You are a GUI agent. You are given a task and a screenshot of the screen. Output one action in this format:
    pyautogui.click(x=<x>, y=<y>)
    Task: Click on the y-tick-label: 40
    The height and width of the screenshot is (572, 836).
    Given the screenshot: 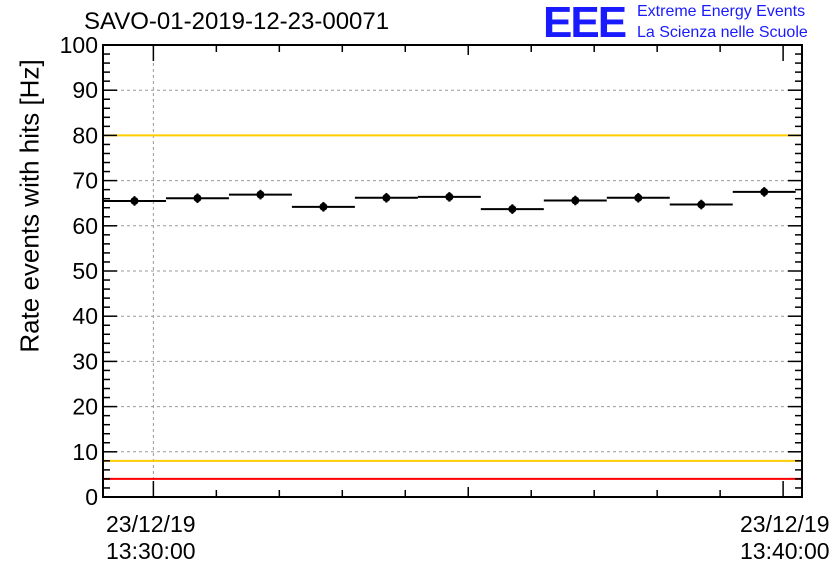 What is the action you would take?
    pyautogui.click(x=85, y=316)
    